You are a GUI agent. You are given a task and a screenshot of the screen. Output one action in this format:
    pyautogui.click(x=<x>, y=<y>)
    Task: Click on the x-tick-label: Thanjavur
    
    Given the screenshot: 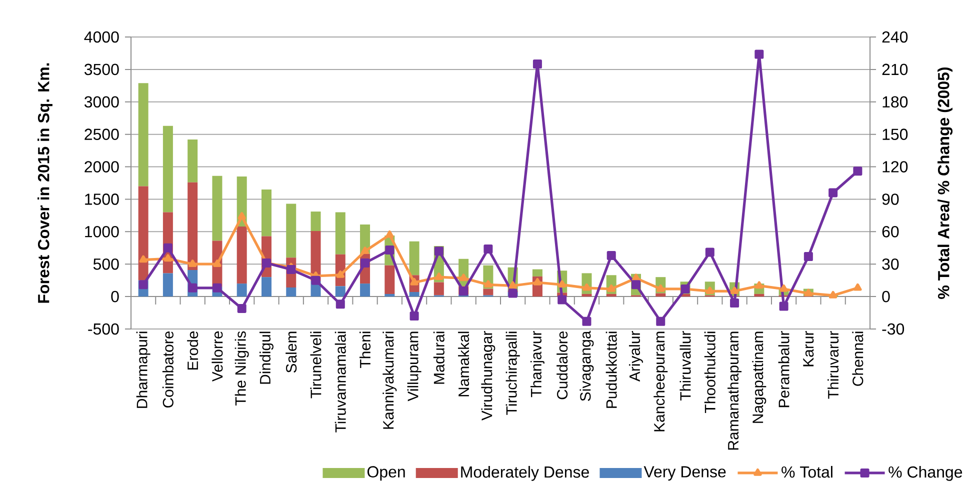 What is the action you would take?
    pyautogui.click(x=537, y=364)
    